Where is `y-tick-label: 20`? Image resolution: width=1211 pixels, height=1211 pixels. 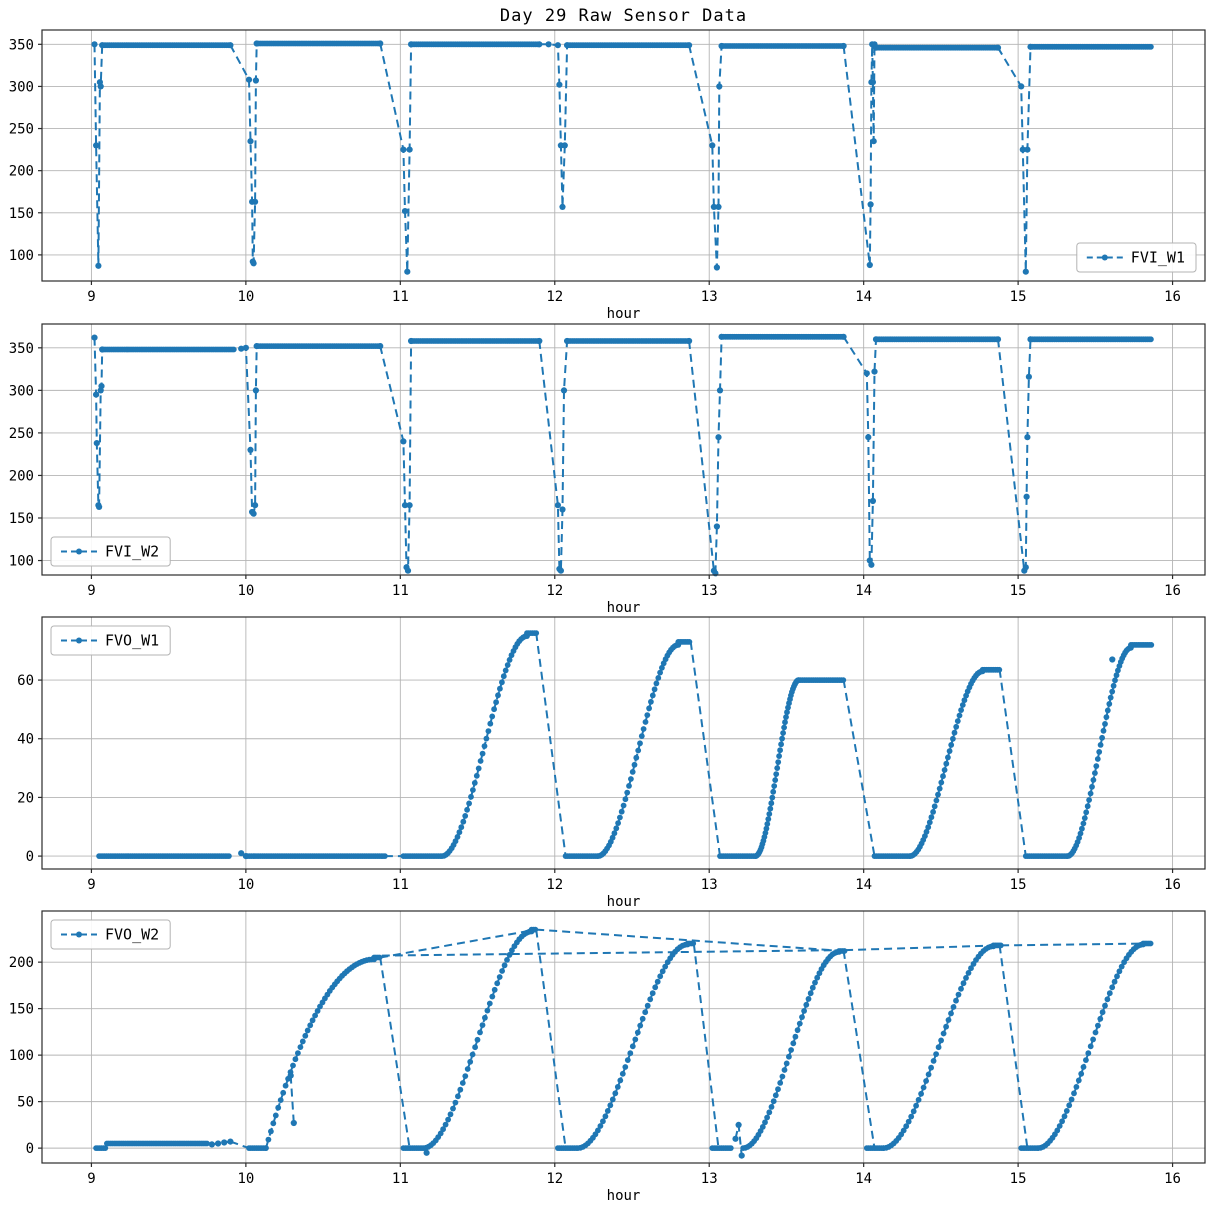
y-tick-label: 20 is located at coordinates (25, 798).